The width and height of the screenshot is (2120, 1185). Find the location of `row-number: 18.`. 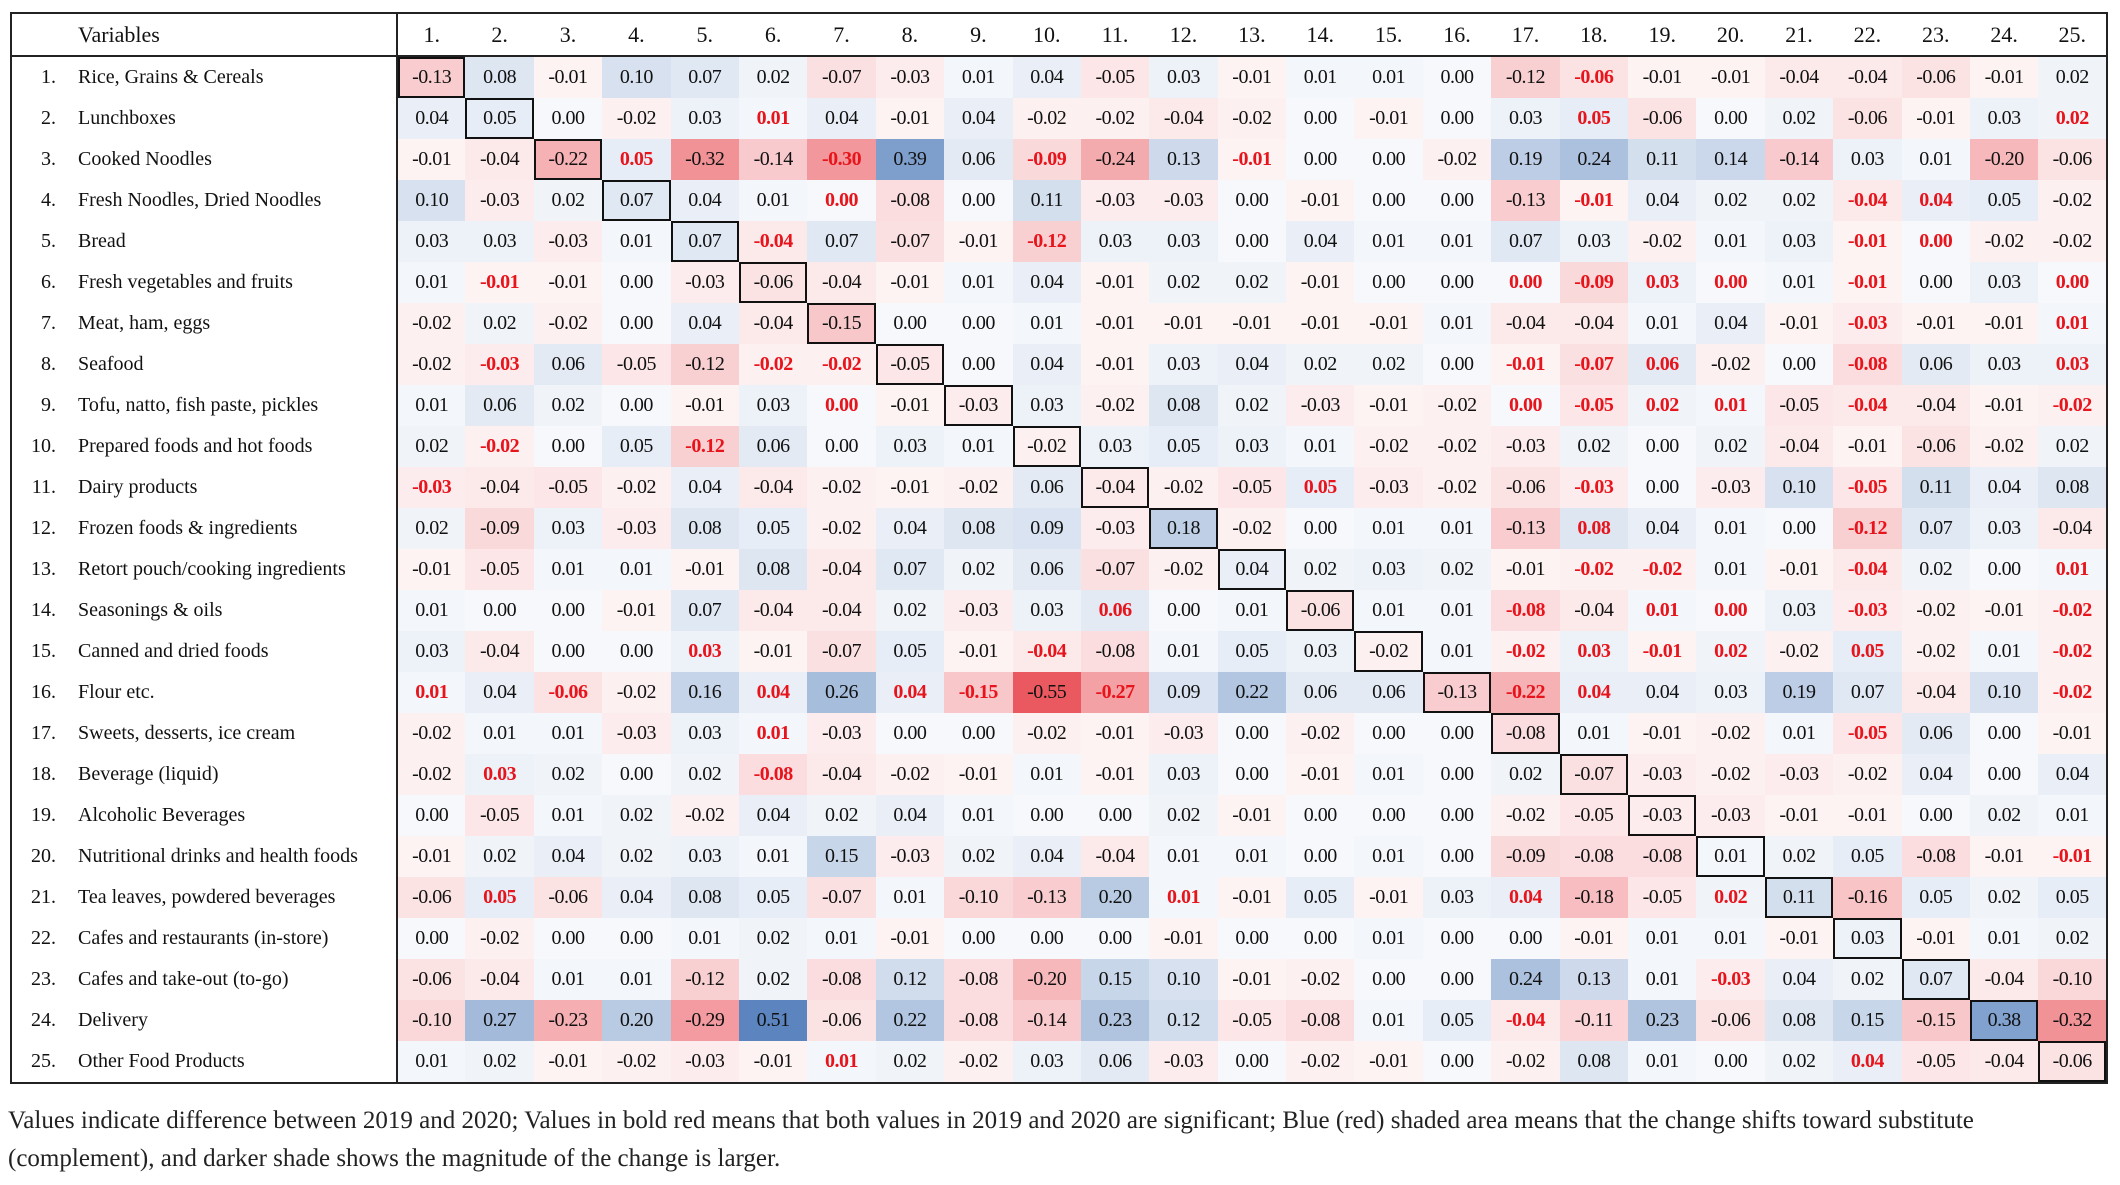

row-number: 18. is located at coordinates (43, 774).